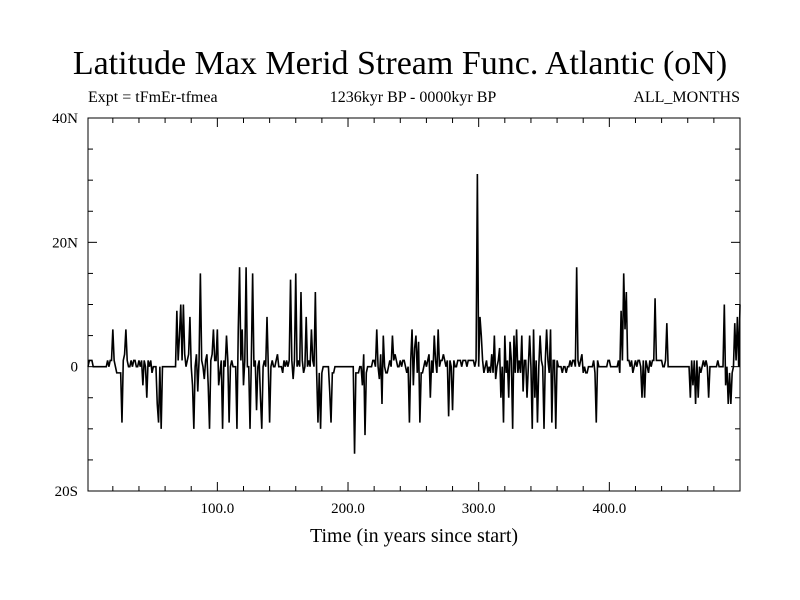 The width and height of the screenshot is (800, 600). I want to click on experiment-label: Expt = tFmEr-tfmea, so click(153, 97).